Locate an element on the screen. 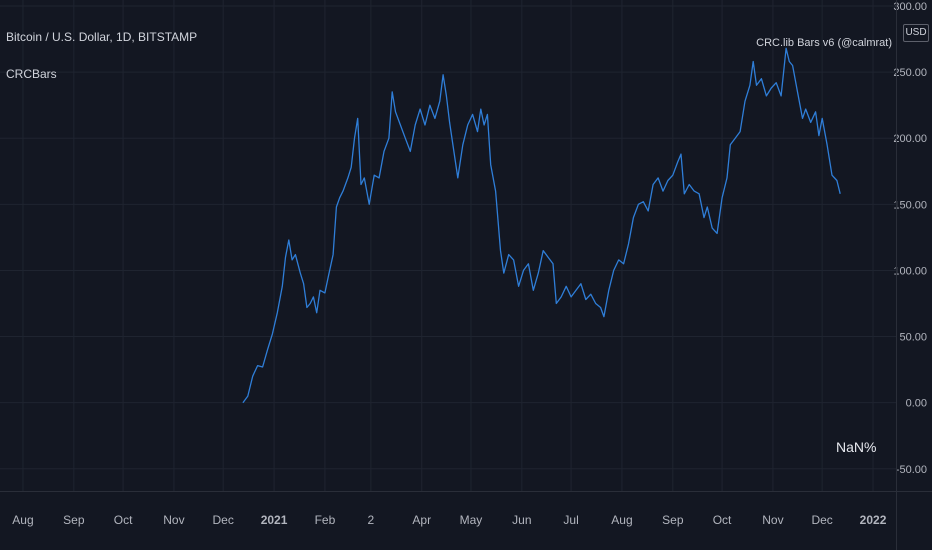  symbol-title: Bitcoin / U.S. Dollar, 1D, BITSTAMP is located at coordinates (102, 37).